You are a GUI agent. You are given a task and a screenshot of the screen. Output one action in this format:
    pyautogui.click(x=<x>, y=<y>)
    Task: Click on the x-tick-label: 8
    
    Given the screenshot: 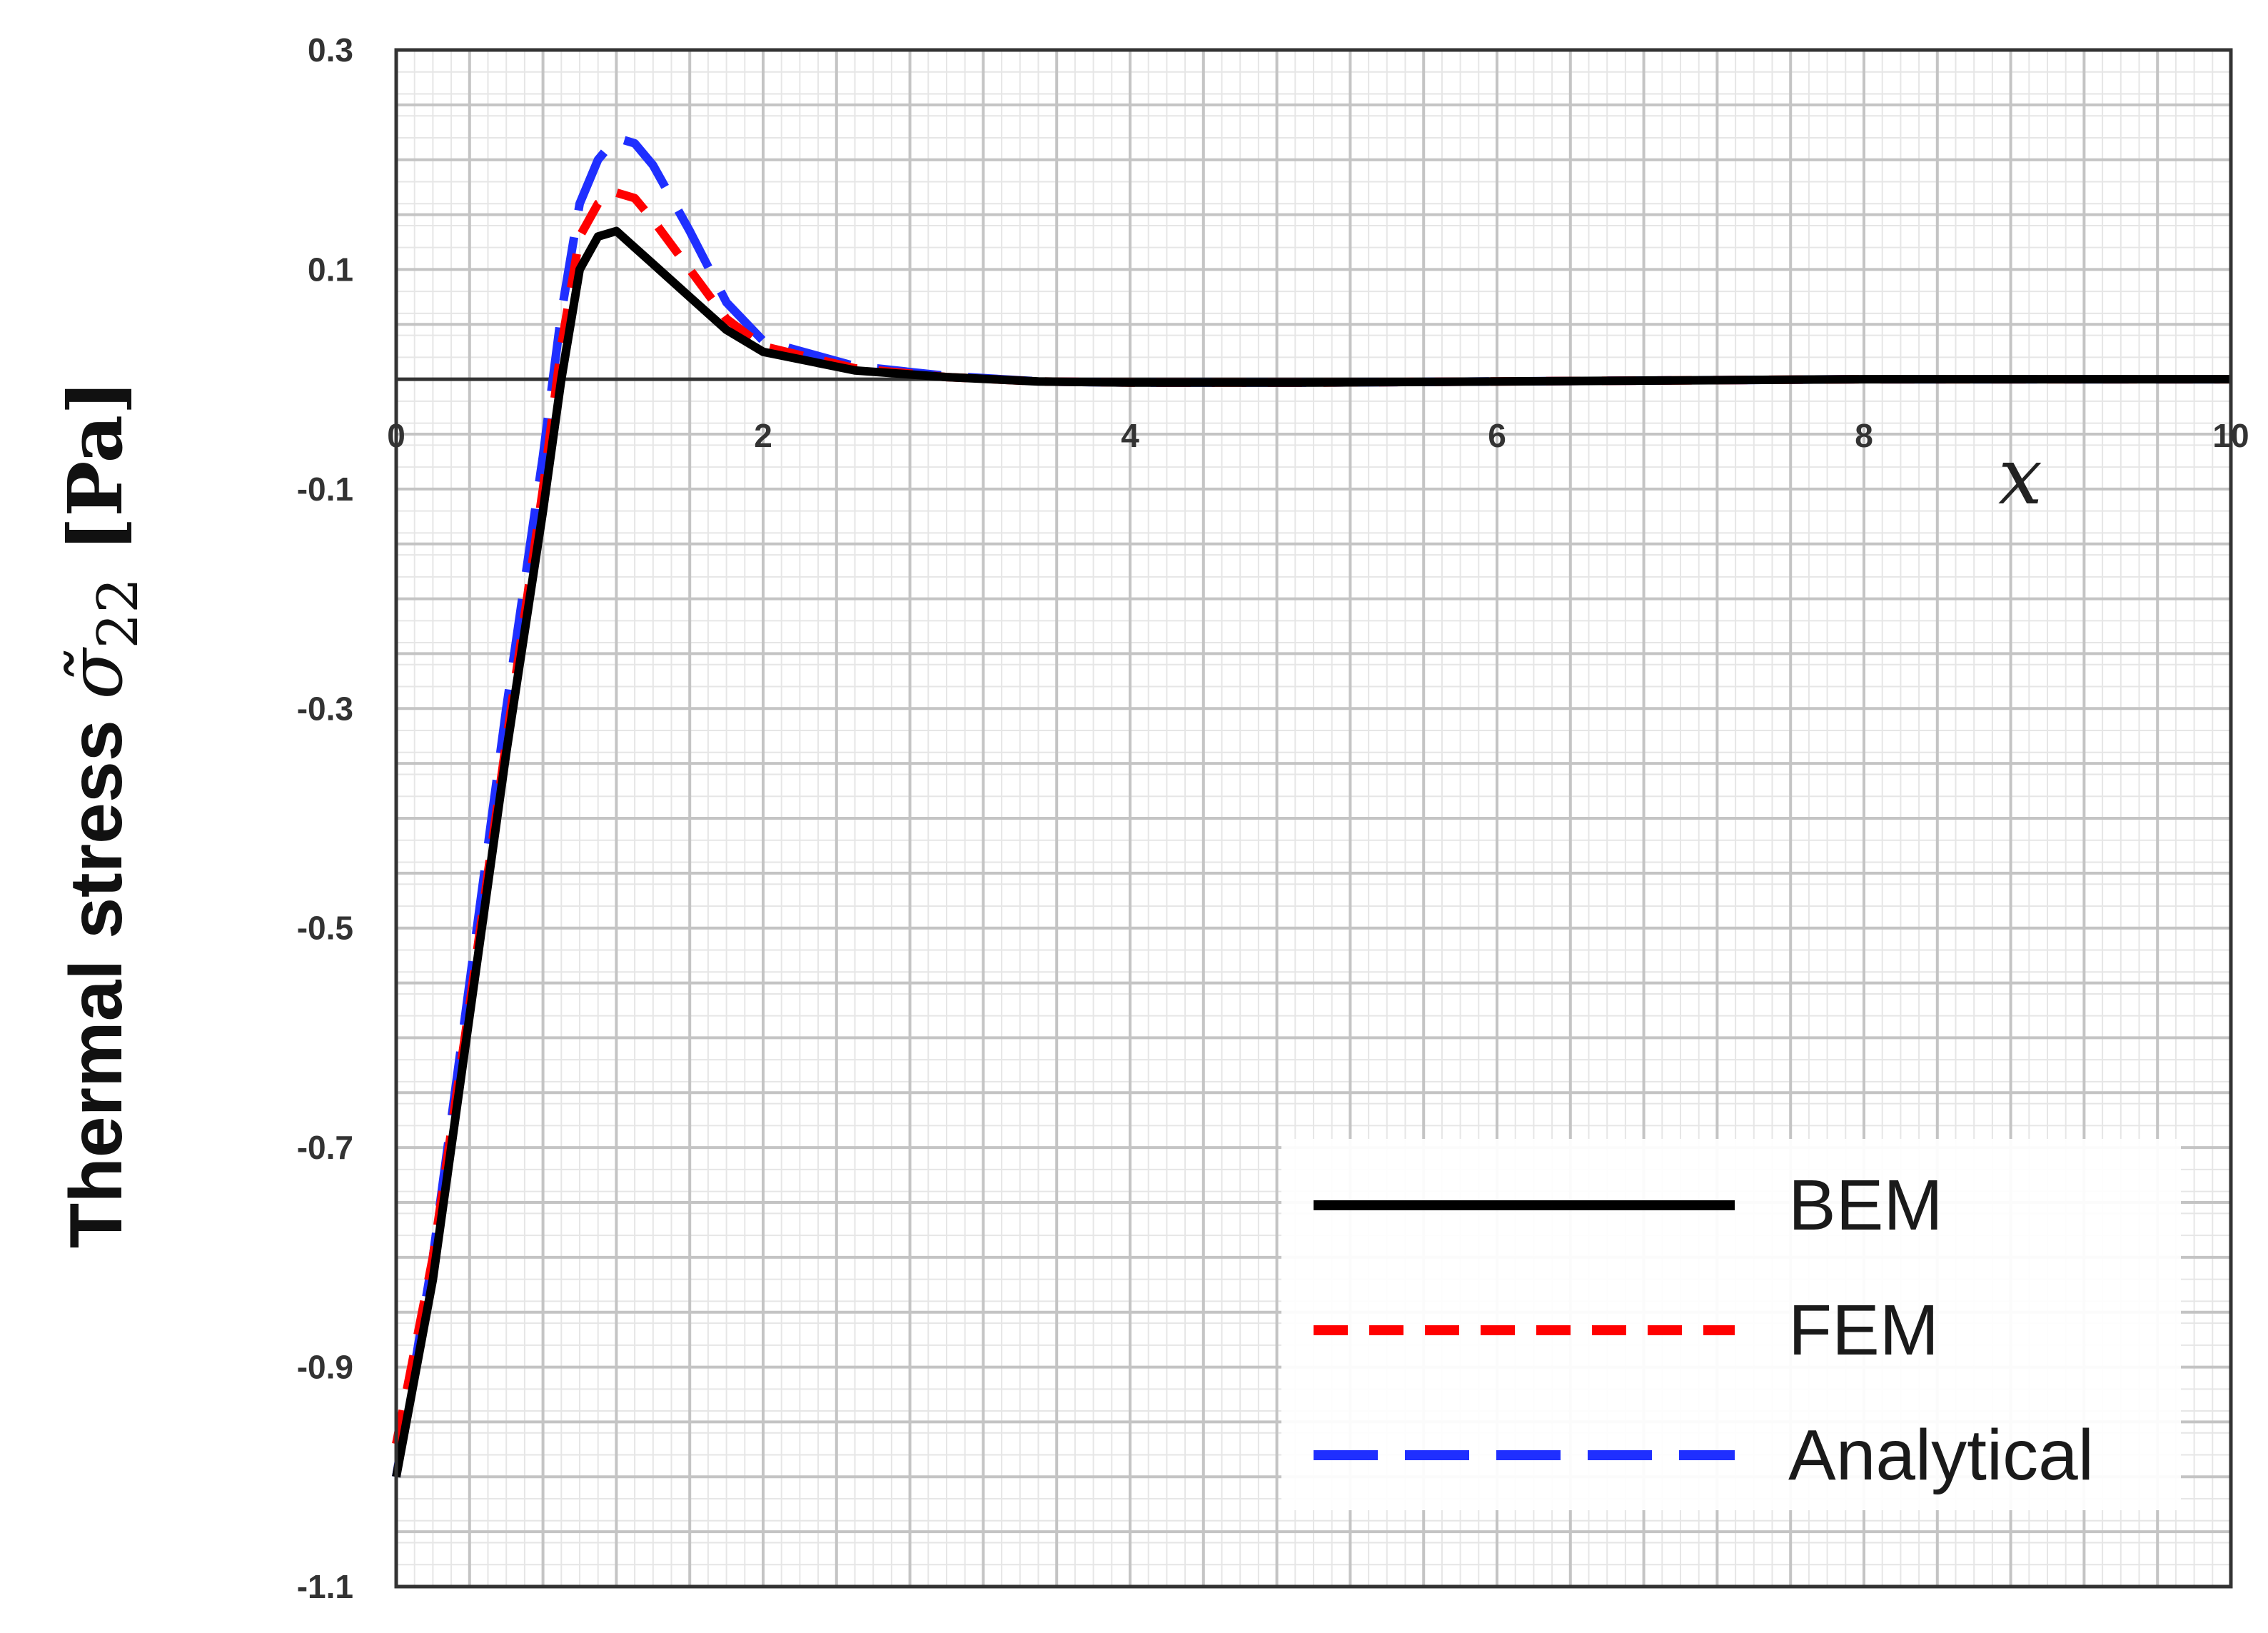 What is the action you would take?
    pyautogui.click(x=1864, y=436)
    